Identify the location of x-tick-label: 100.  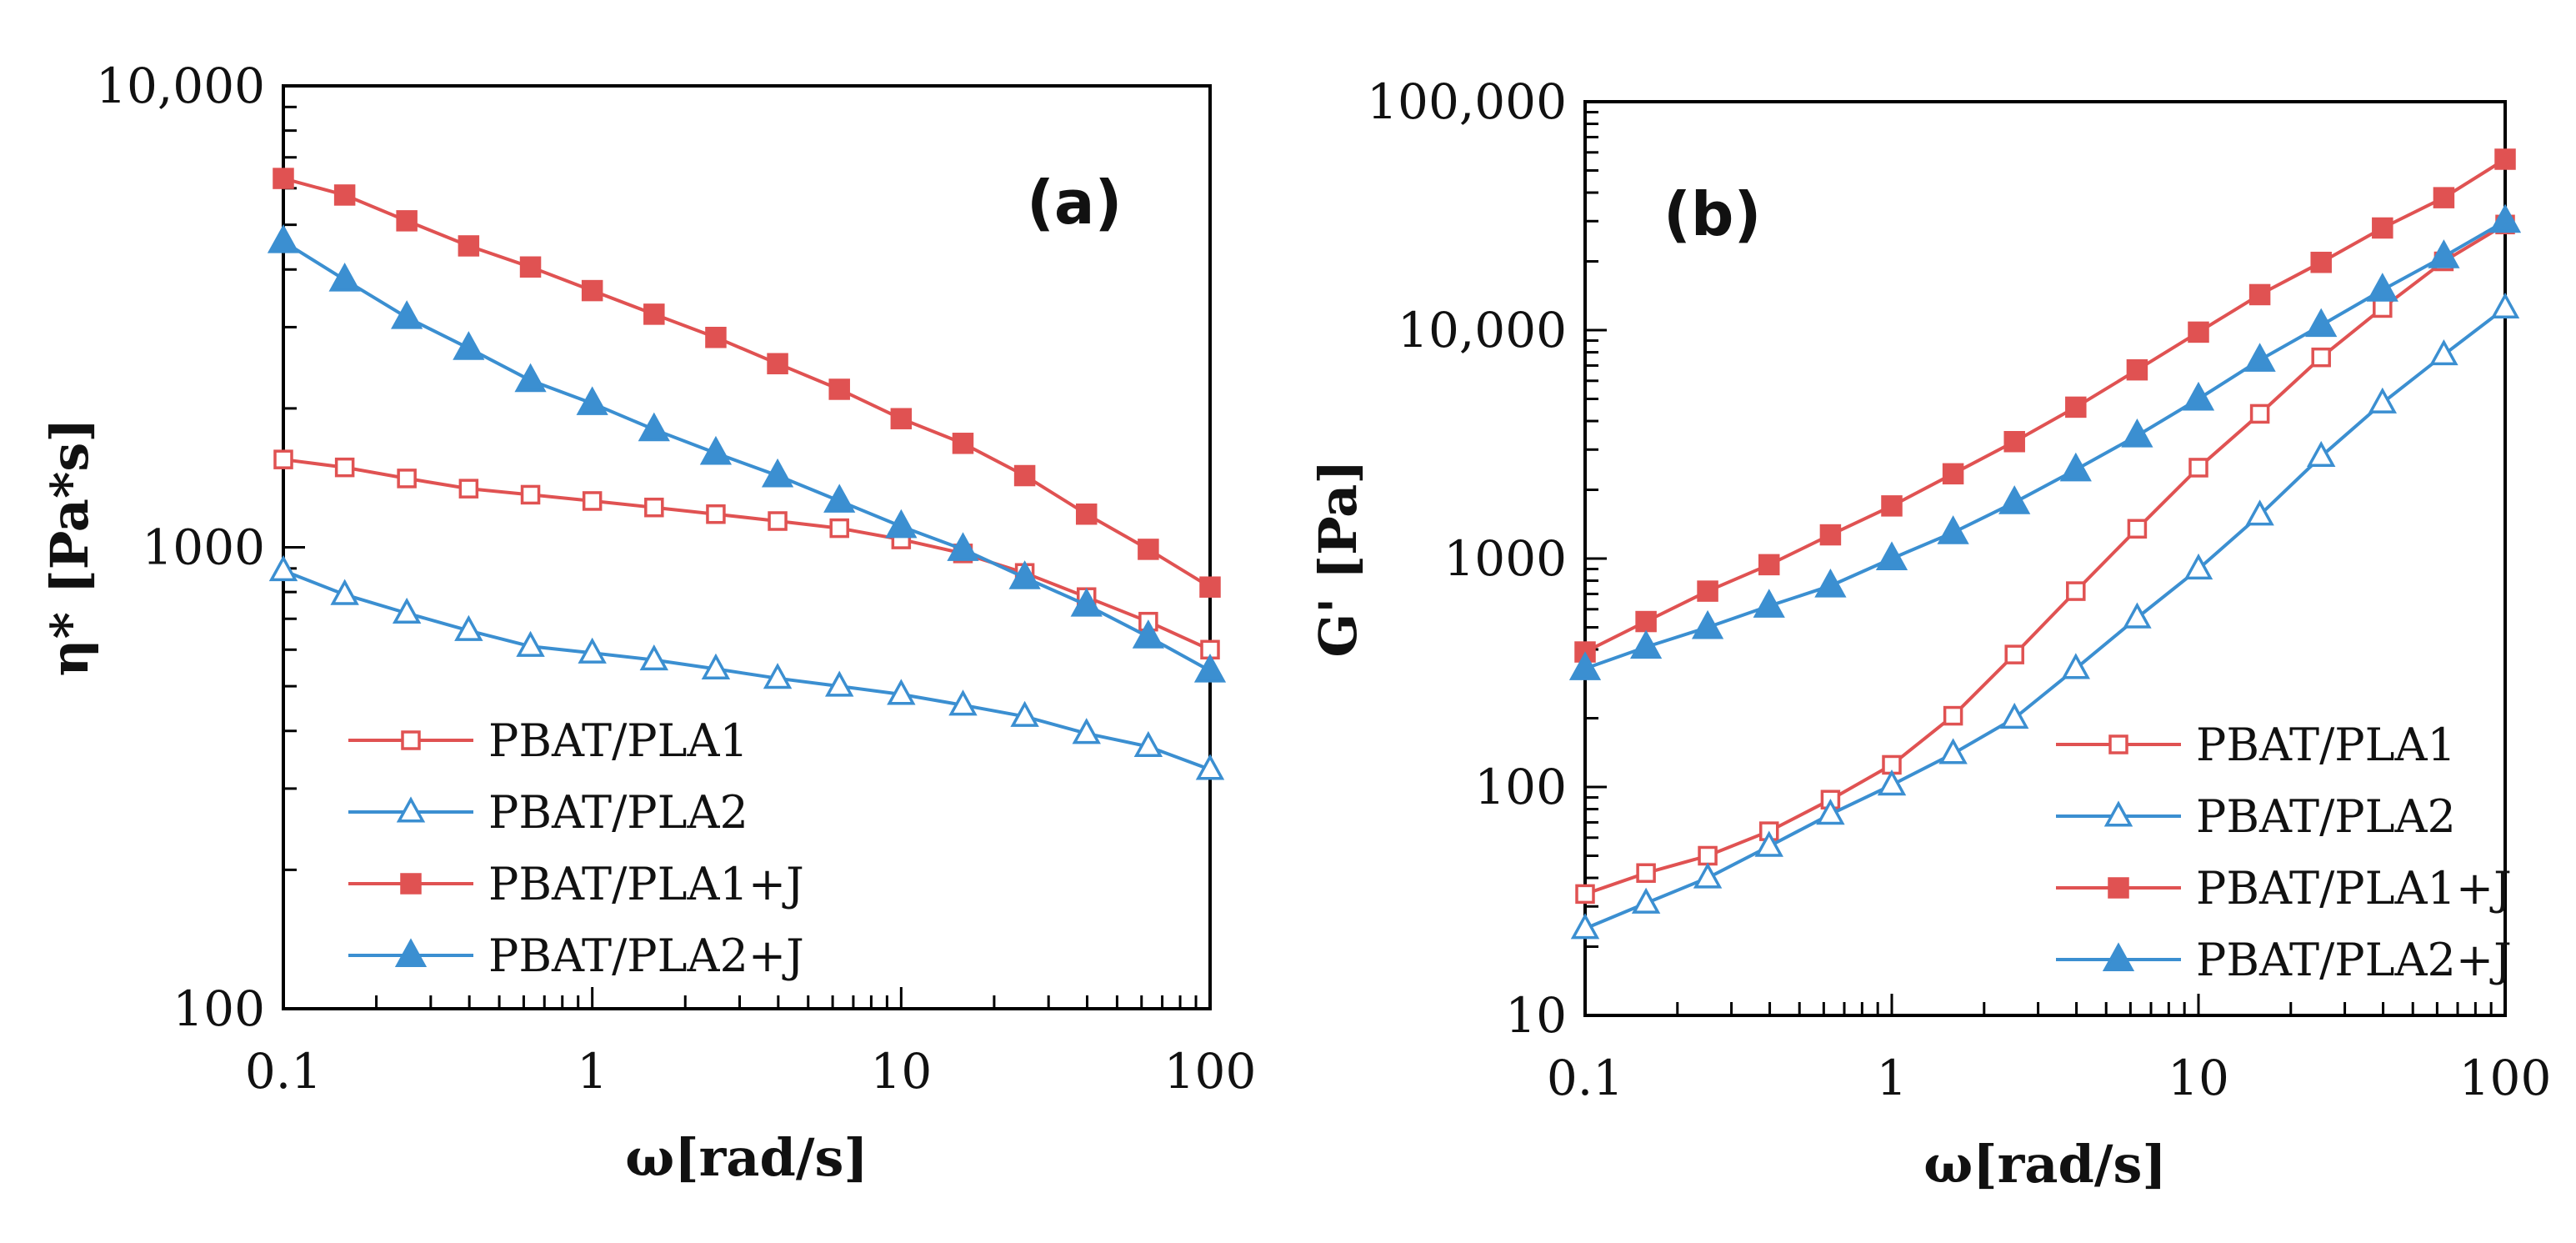
(2506, 1078).